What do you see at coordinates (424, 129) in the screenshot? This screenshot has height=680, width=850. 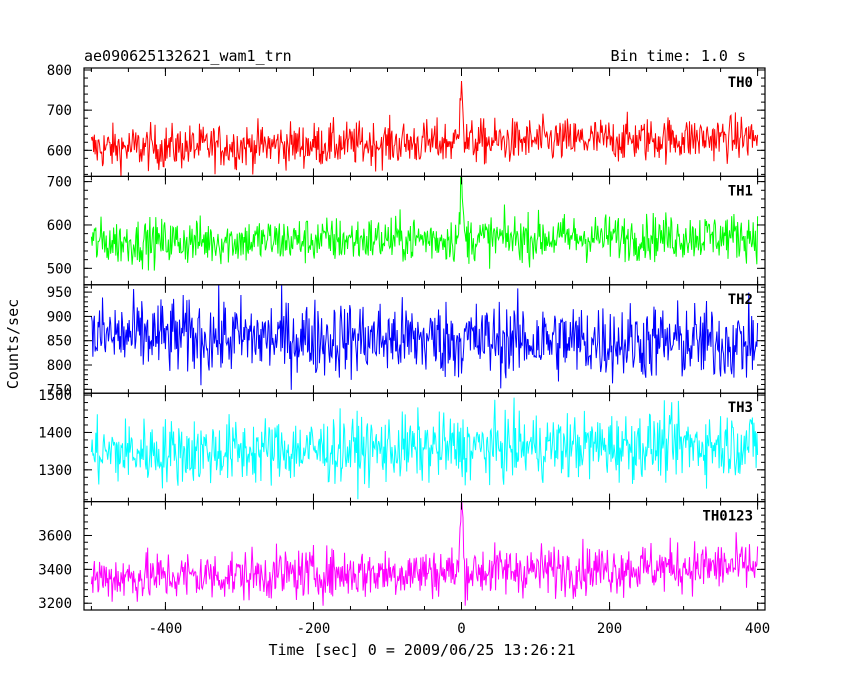 I see `series-line-th0` at bounding box center [424, 129].